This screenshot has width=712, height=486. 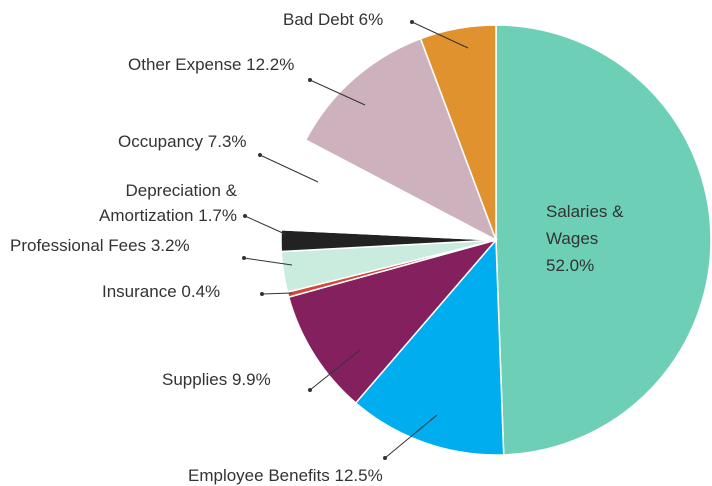 I want to click on slice-label: Depreciation & Amortization 1.7%, so click(x=147, y=203).